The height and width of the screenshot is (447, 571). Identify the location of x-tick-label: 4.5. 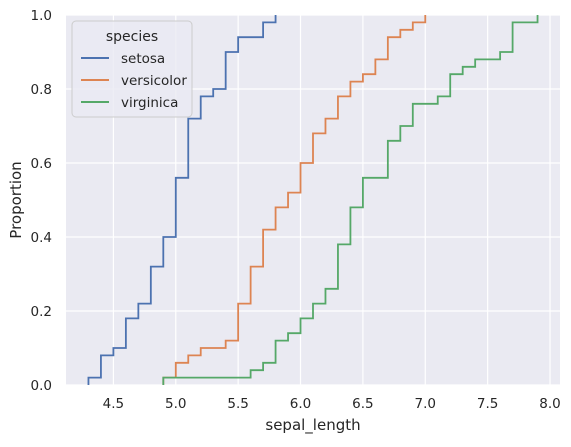
(113, 404).